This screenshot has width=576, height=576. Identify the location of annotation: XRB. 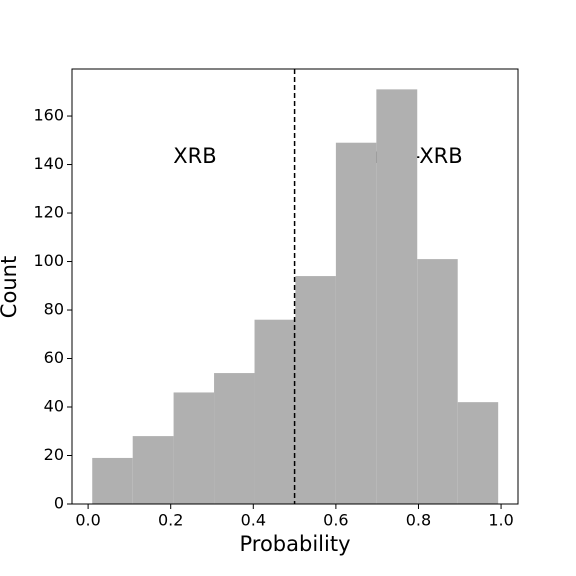
(194, 156).